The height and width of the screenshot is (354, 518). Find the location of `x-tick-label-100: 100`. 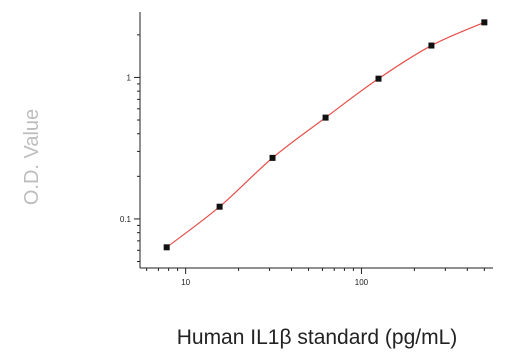

x-tick-label-100: 100 is located at coordinates (362, 282).